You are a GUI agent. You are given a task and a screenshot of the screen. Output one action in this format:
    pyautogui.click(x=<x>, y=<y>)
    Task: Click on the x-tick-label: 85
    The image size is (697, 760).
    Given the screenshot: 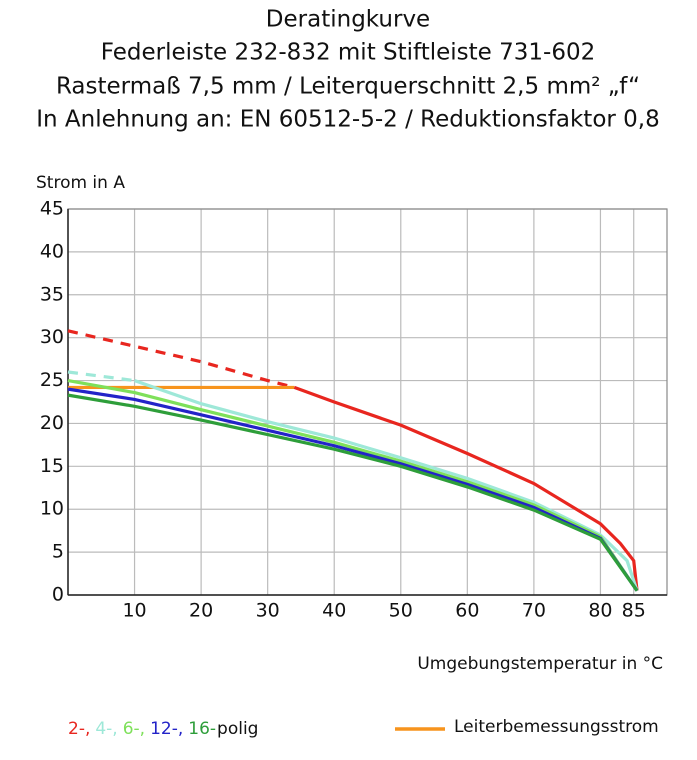 What is the action you would take?
    pyautogui.click(x=634, y=611)
    